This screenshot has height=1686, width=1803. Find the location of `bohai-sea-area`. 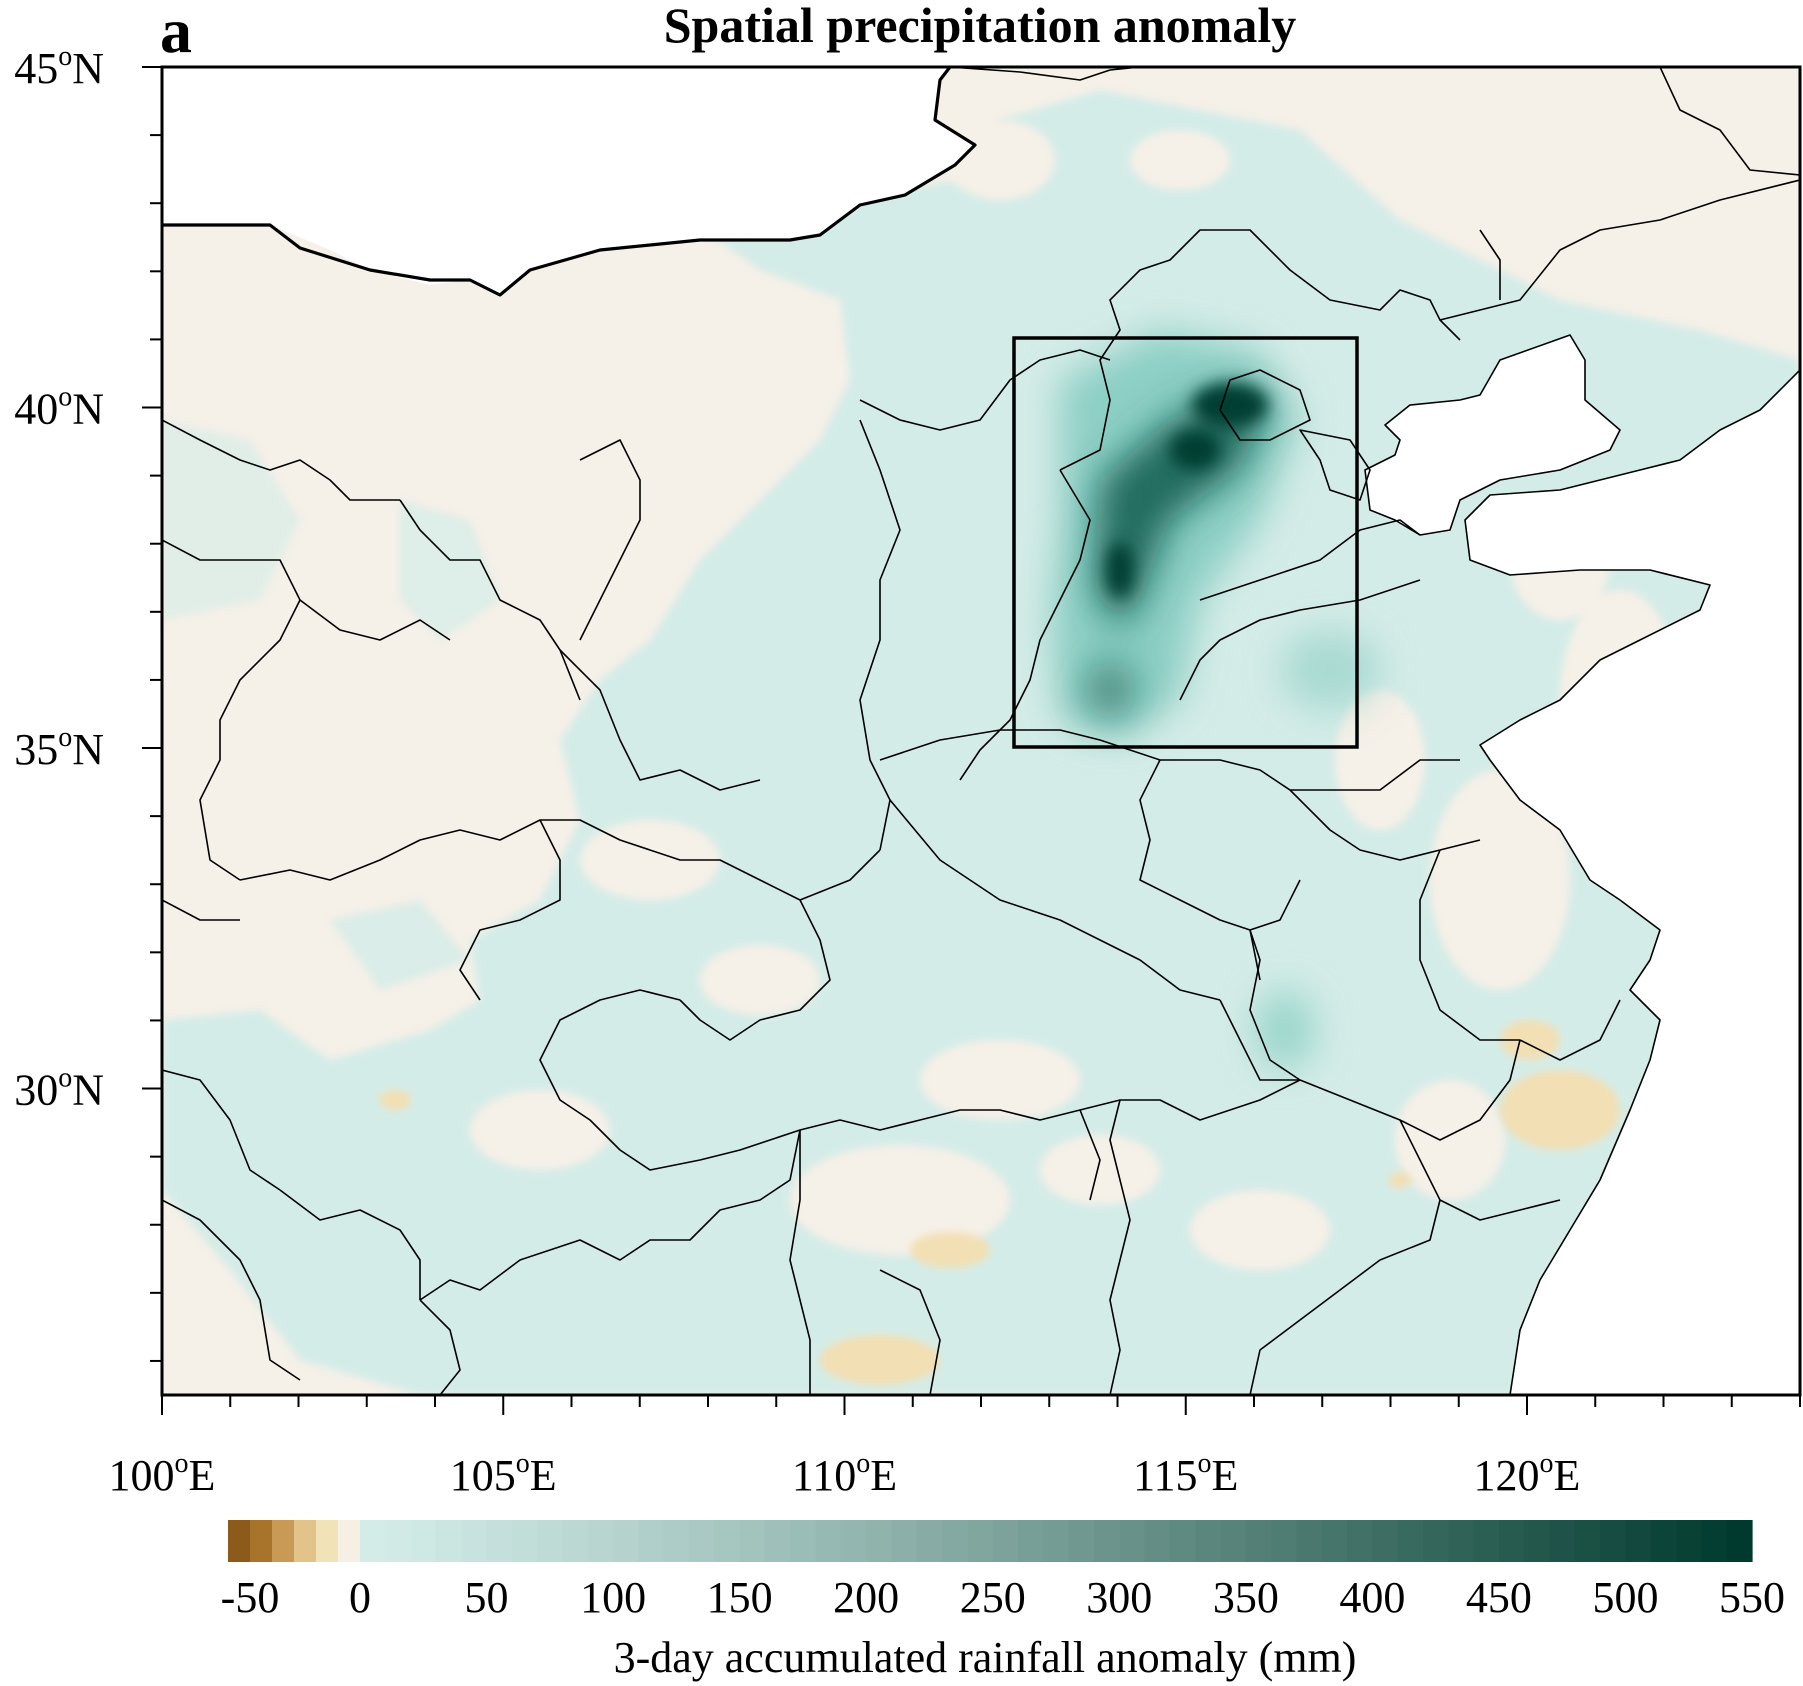

bohai-sea-area is located at coordinates (1492, 435).